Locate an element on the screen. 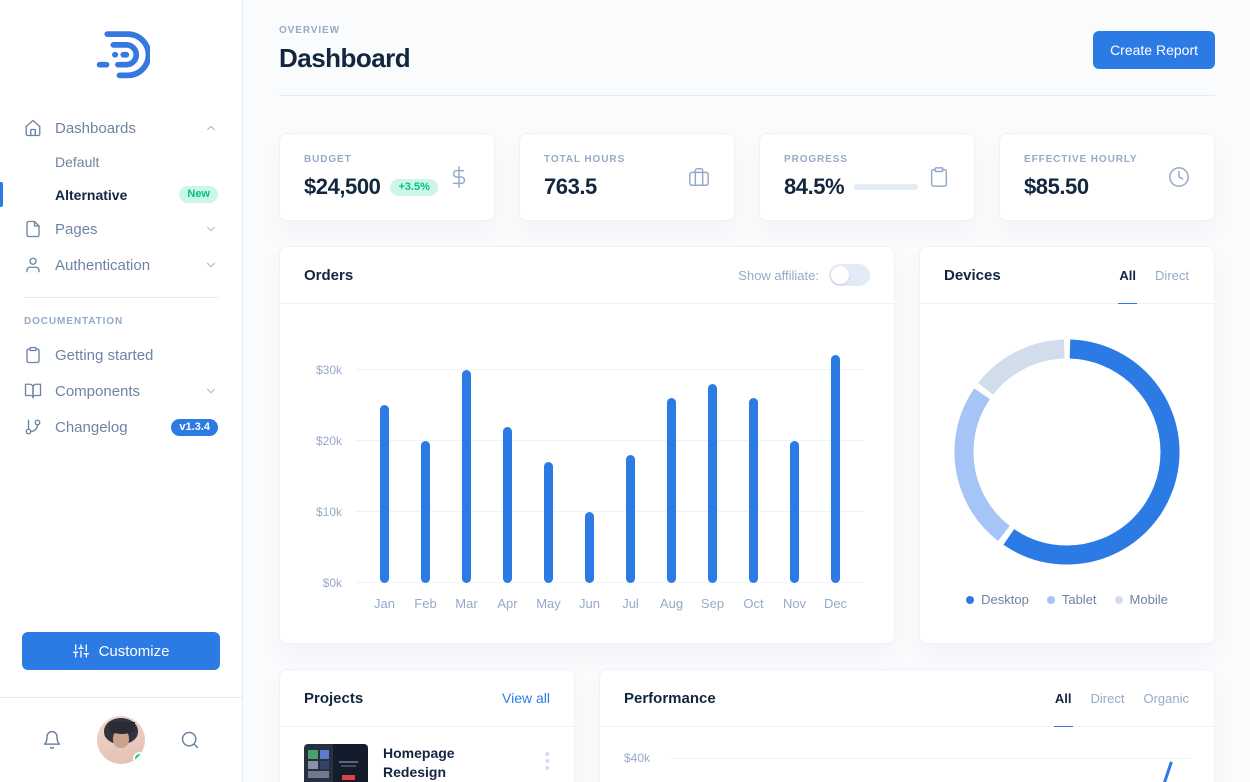 The height and width of the screenshot is (782, 1250). projects-card: Projects View all Homepage Redesign • • • is located at coordinates (427, 725).